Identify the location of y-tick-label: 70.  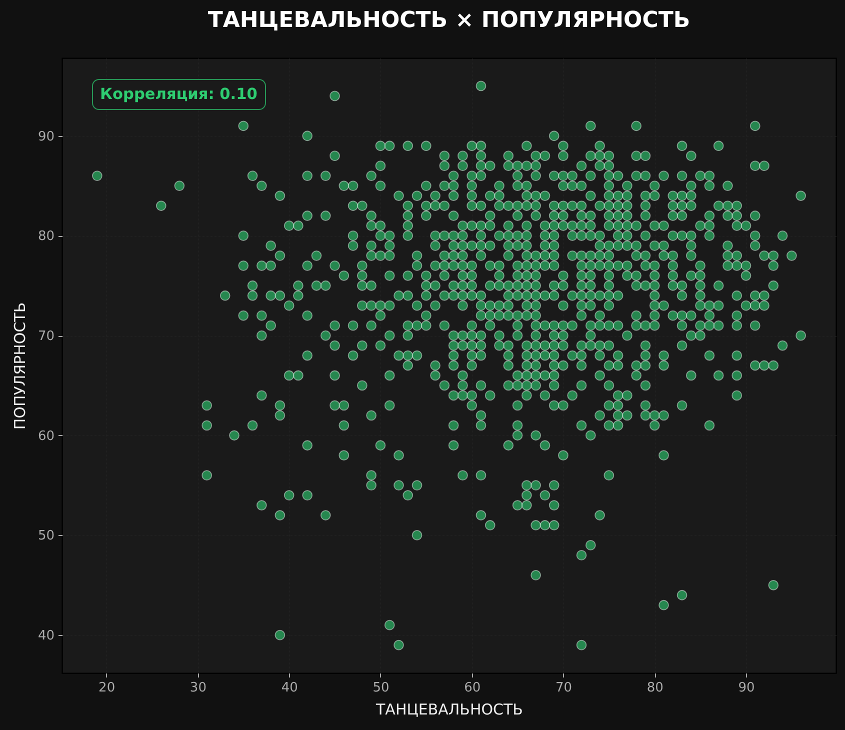
(46, 336).